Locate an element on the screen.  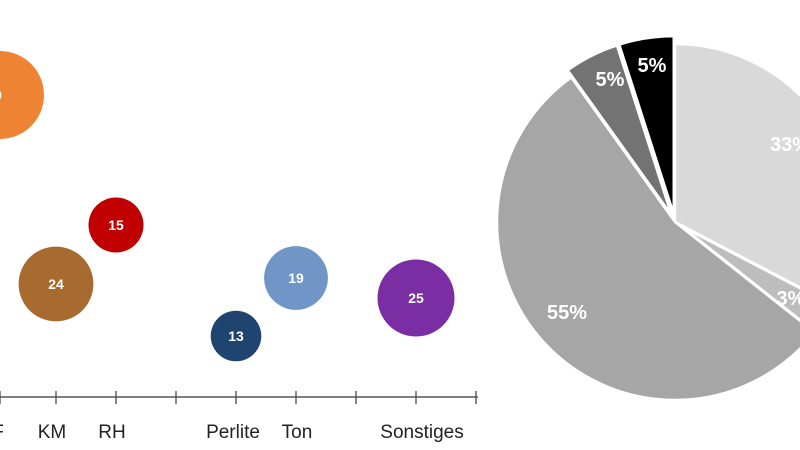
bubble-label: 19 is located at coordinates (296, 278).